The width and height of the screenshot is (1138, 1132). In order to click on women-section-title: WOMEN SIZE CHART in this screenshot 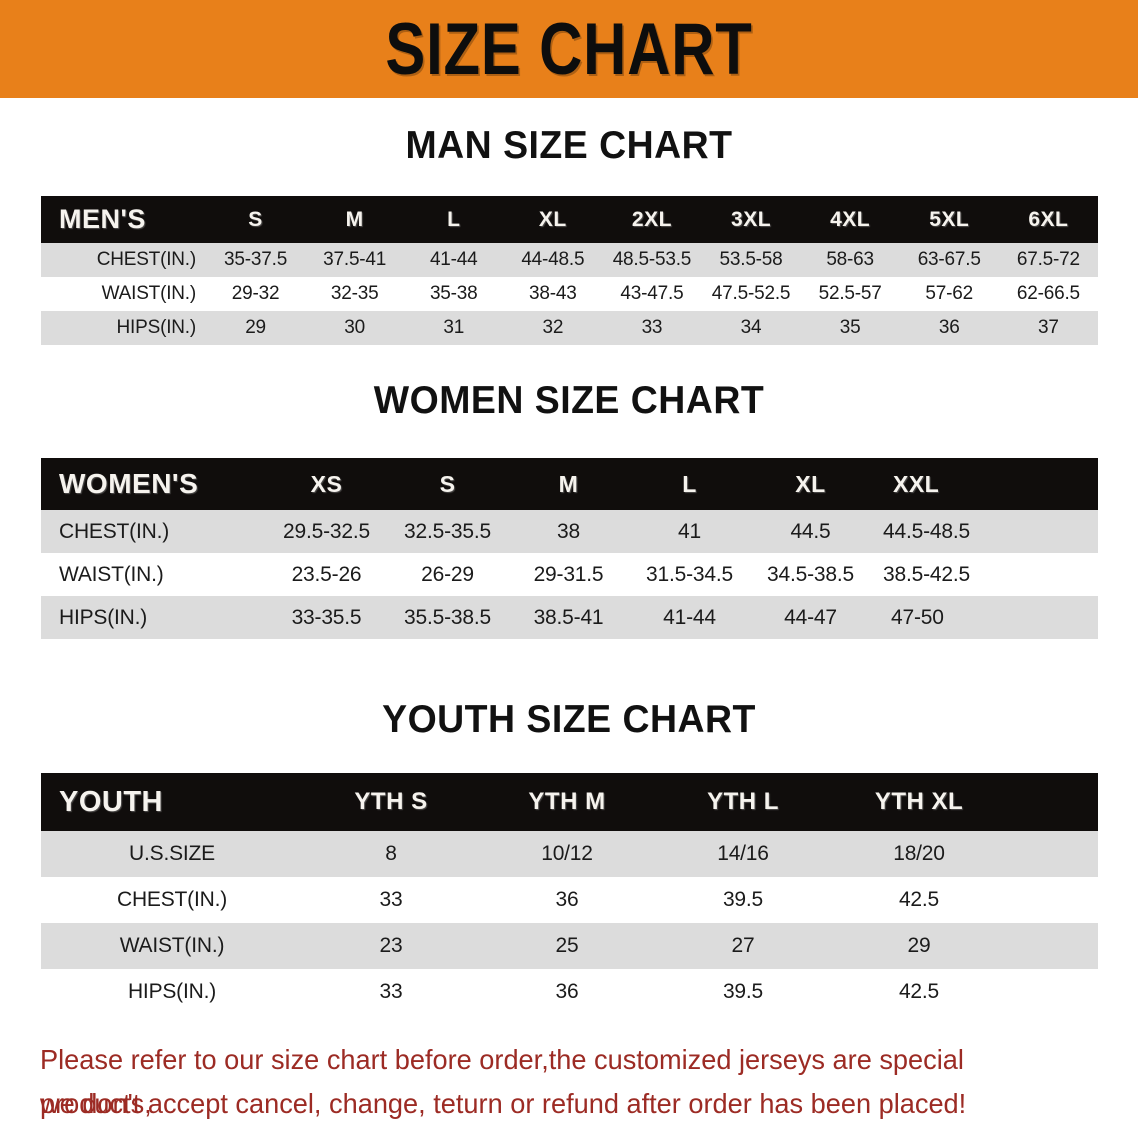, I will do `click(569, 400)`.